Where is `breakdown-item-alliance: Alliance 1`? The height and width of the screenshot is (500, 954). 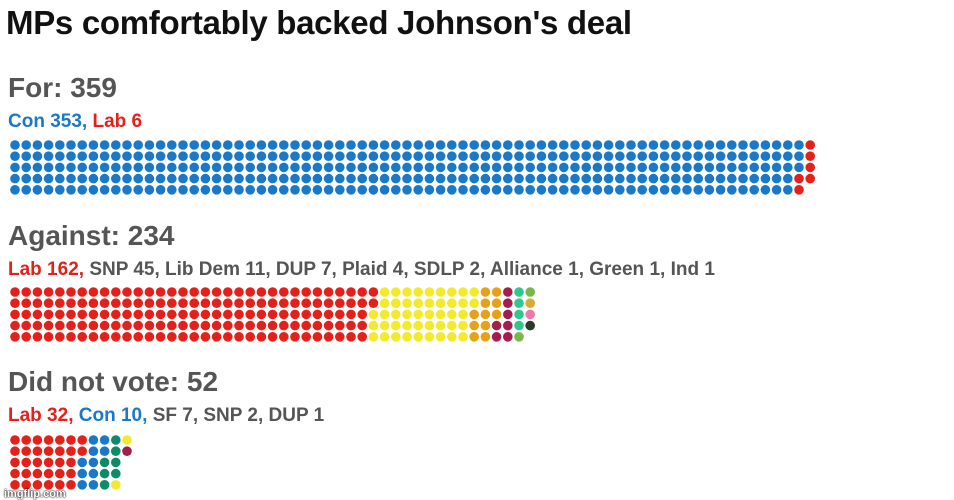 breakdown-item-alliance: Alliance 1 is located at coordinates (534, 269).